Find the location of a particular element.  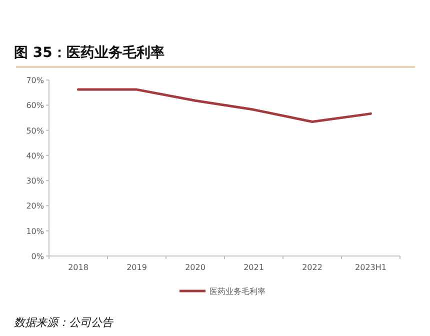

y-tick-label: 30% is located at coordinates (35, 181).